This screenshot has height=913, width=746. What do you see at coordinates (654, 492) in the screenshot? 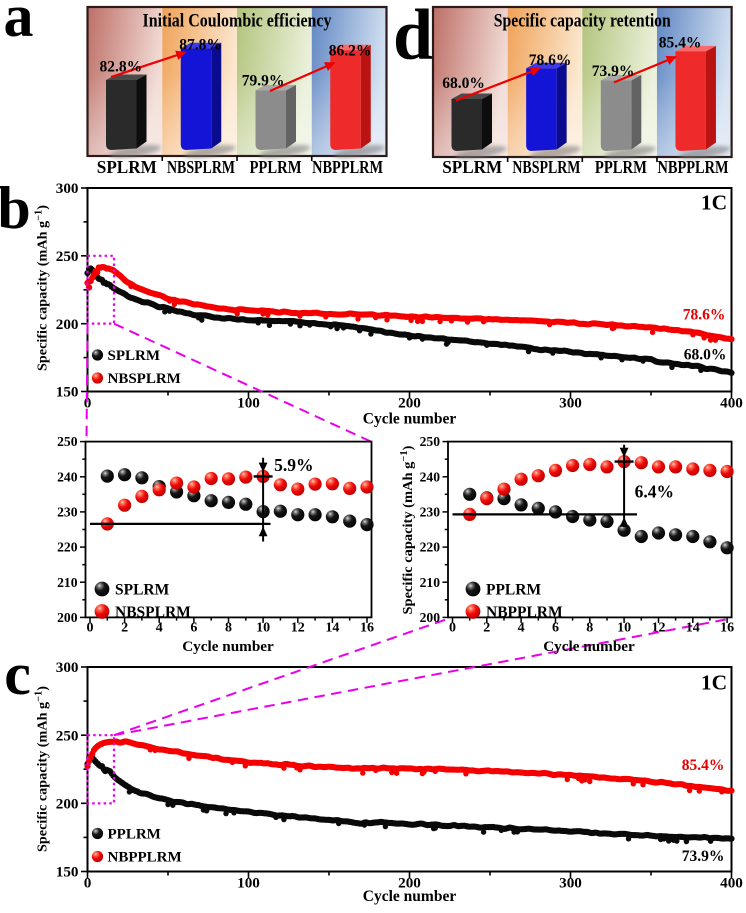
I see `svg-text: 6.4%` at bounding box center [654, 492].